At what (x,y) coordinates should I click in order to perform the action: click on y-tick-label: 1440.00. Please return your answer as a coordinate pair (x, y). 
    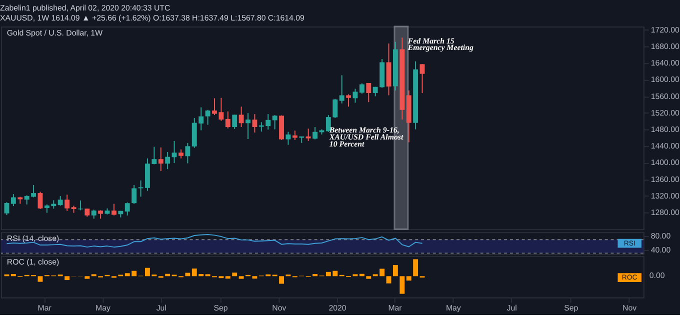
    Looking at the image, I should click on (665, 146).